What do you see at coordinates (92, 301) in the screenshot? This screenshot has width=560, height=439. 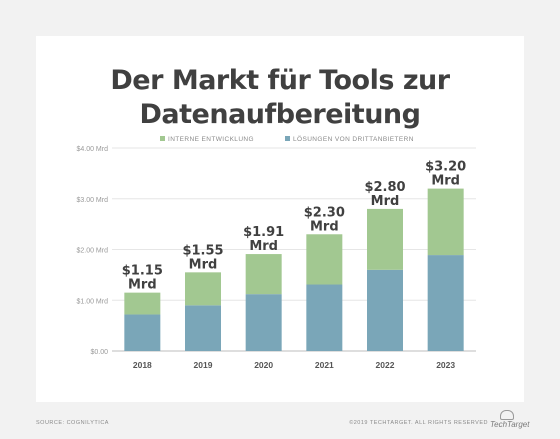 I see `y-tick-label: $1.00 Mrd` at bounding box center [92, 301].